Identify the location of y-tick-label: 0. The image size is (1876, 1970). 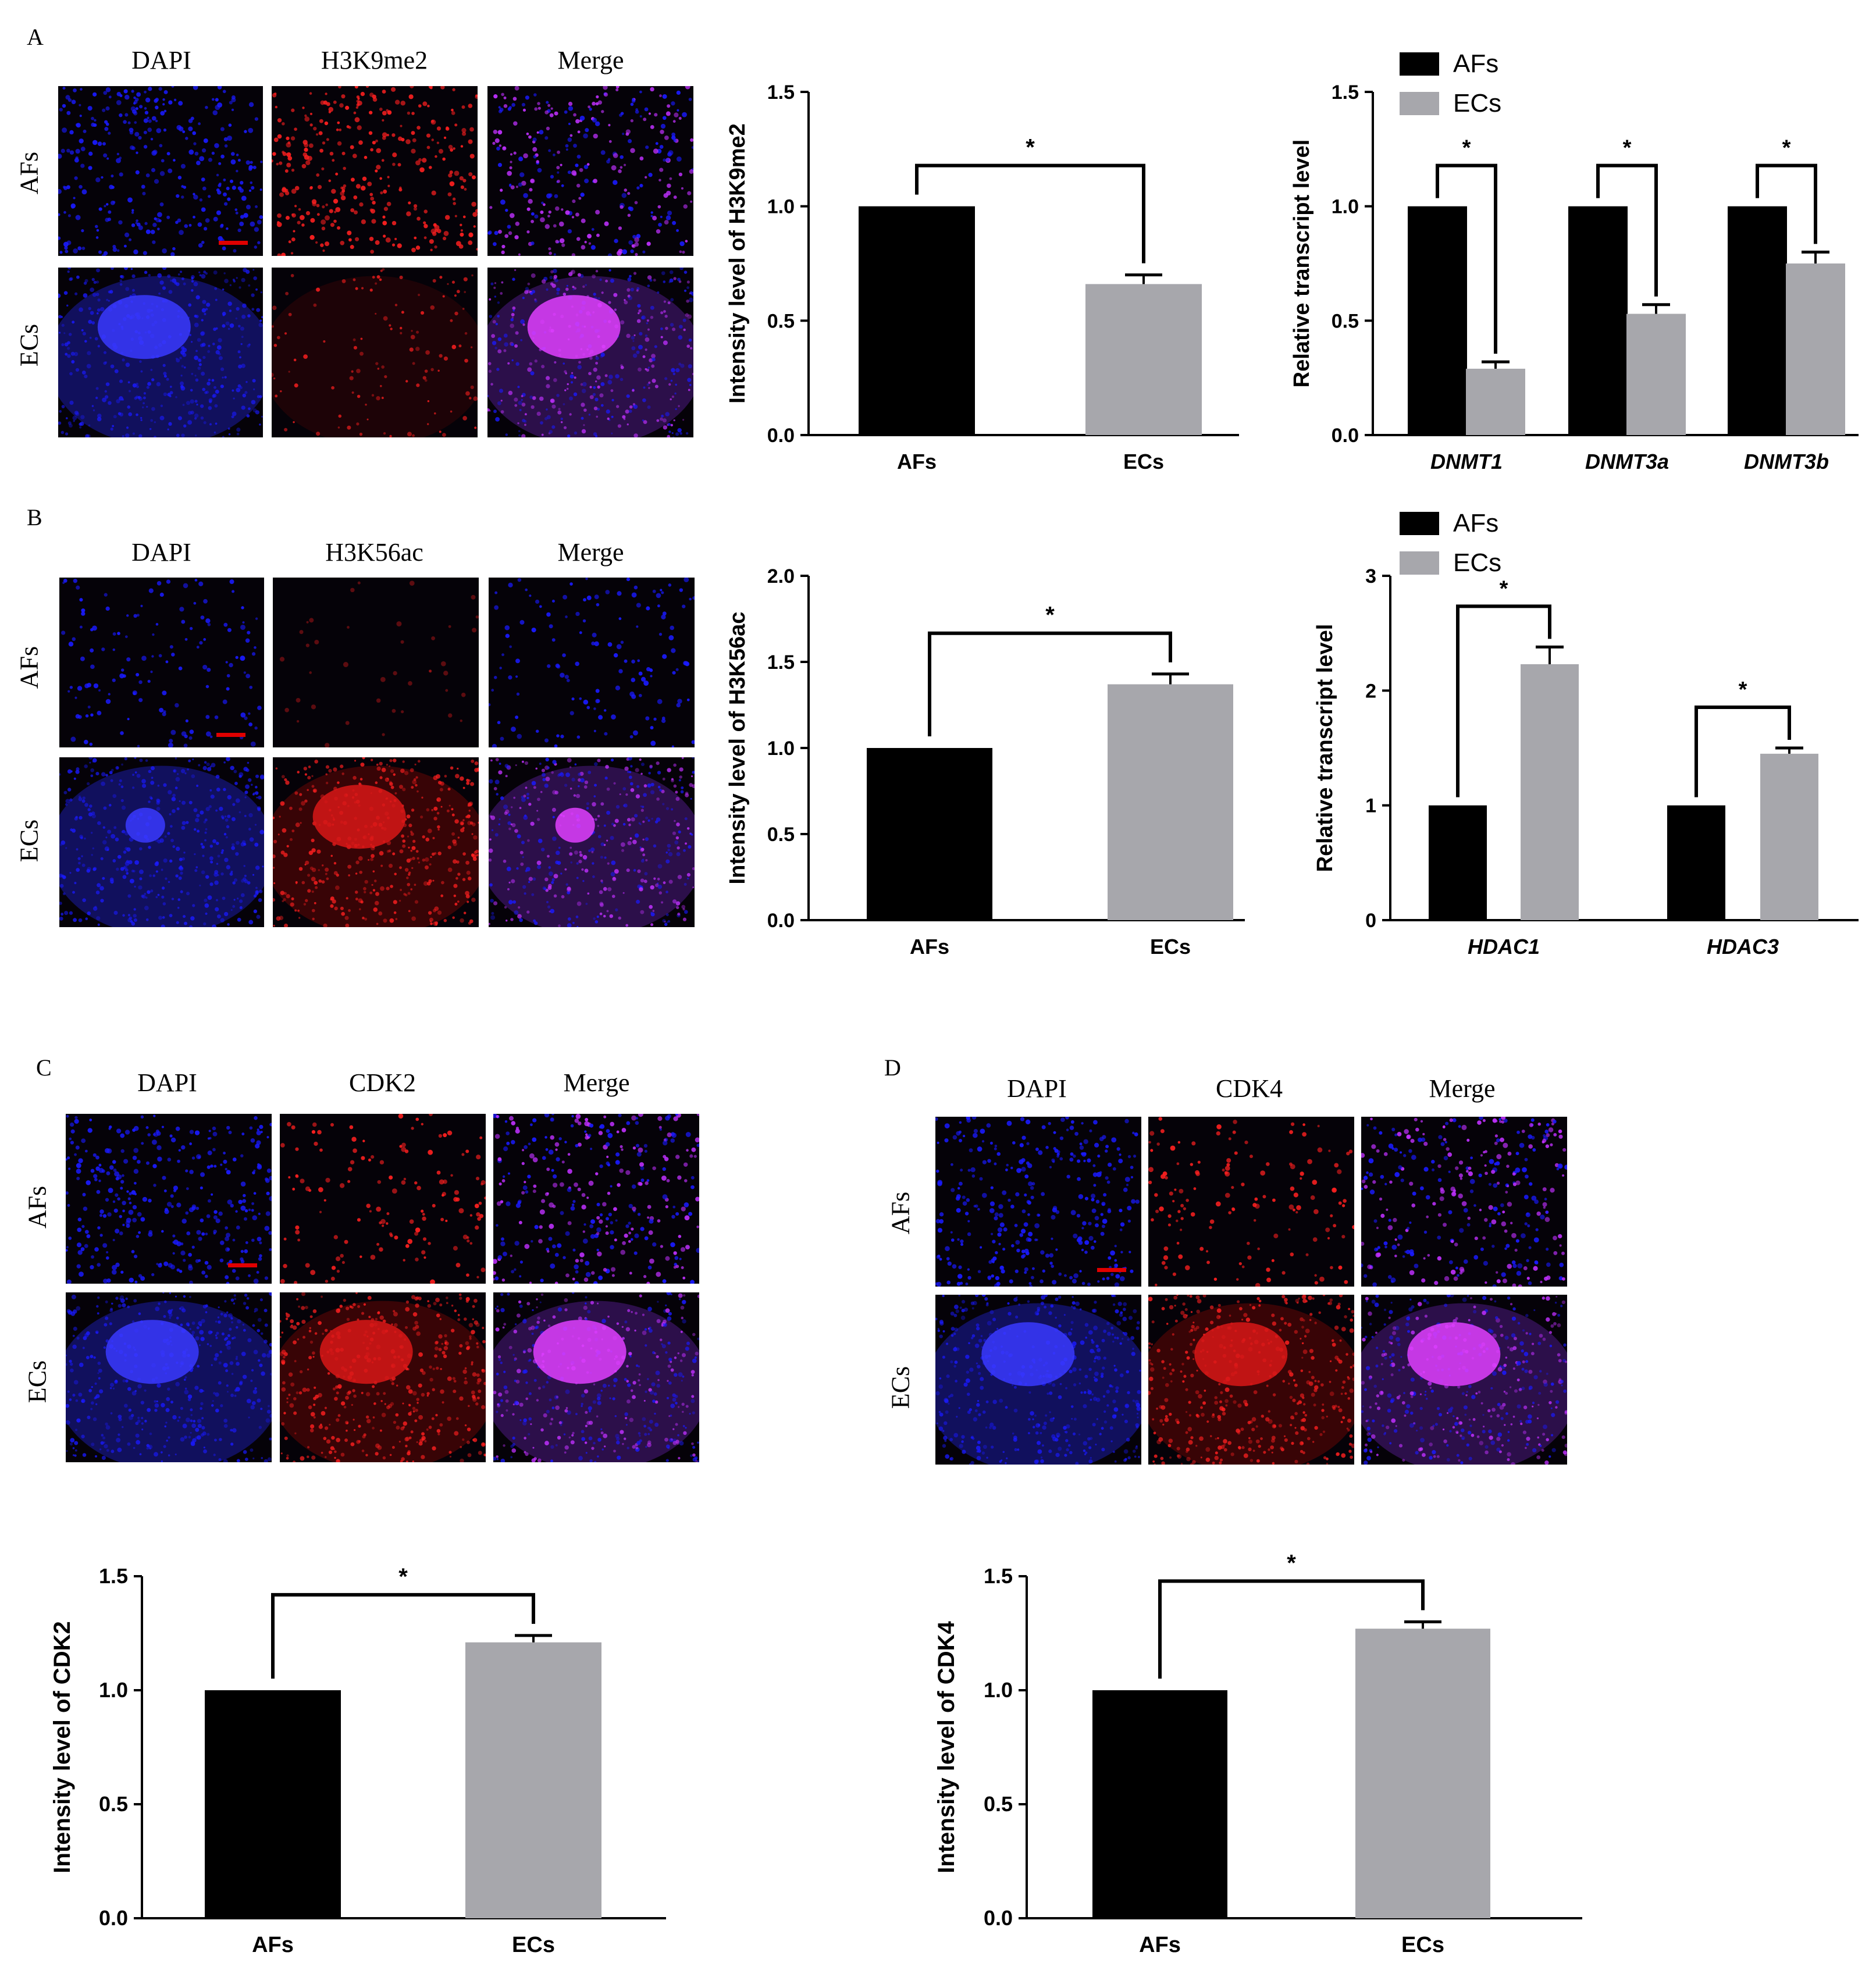
(1370, 921).